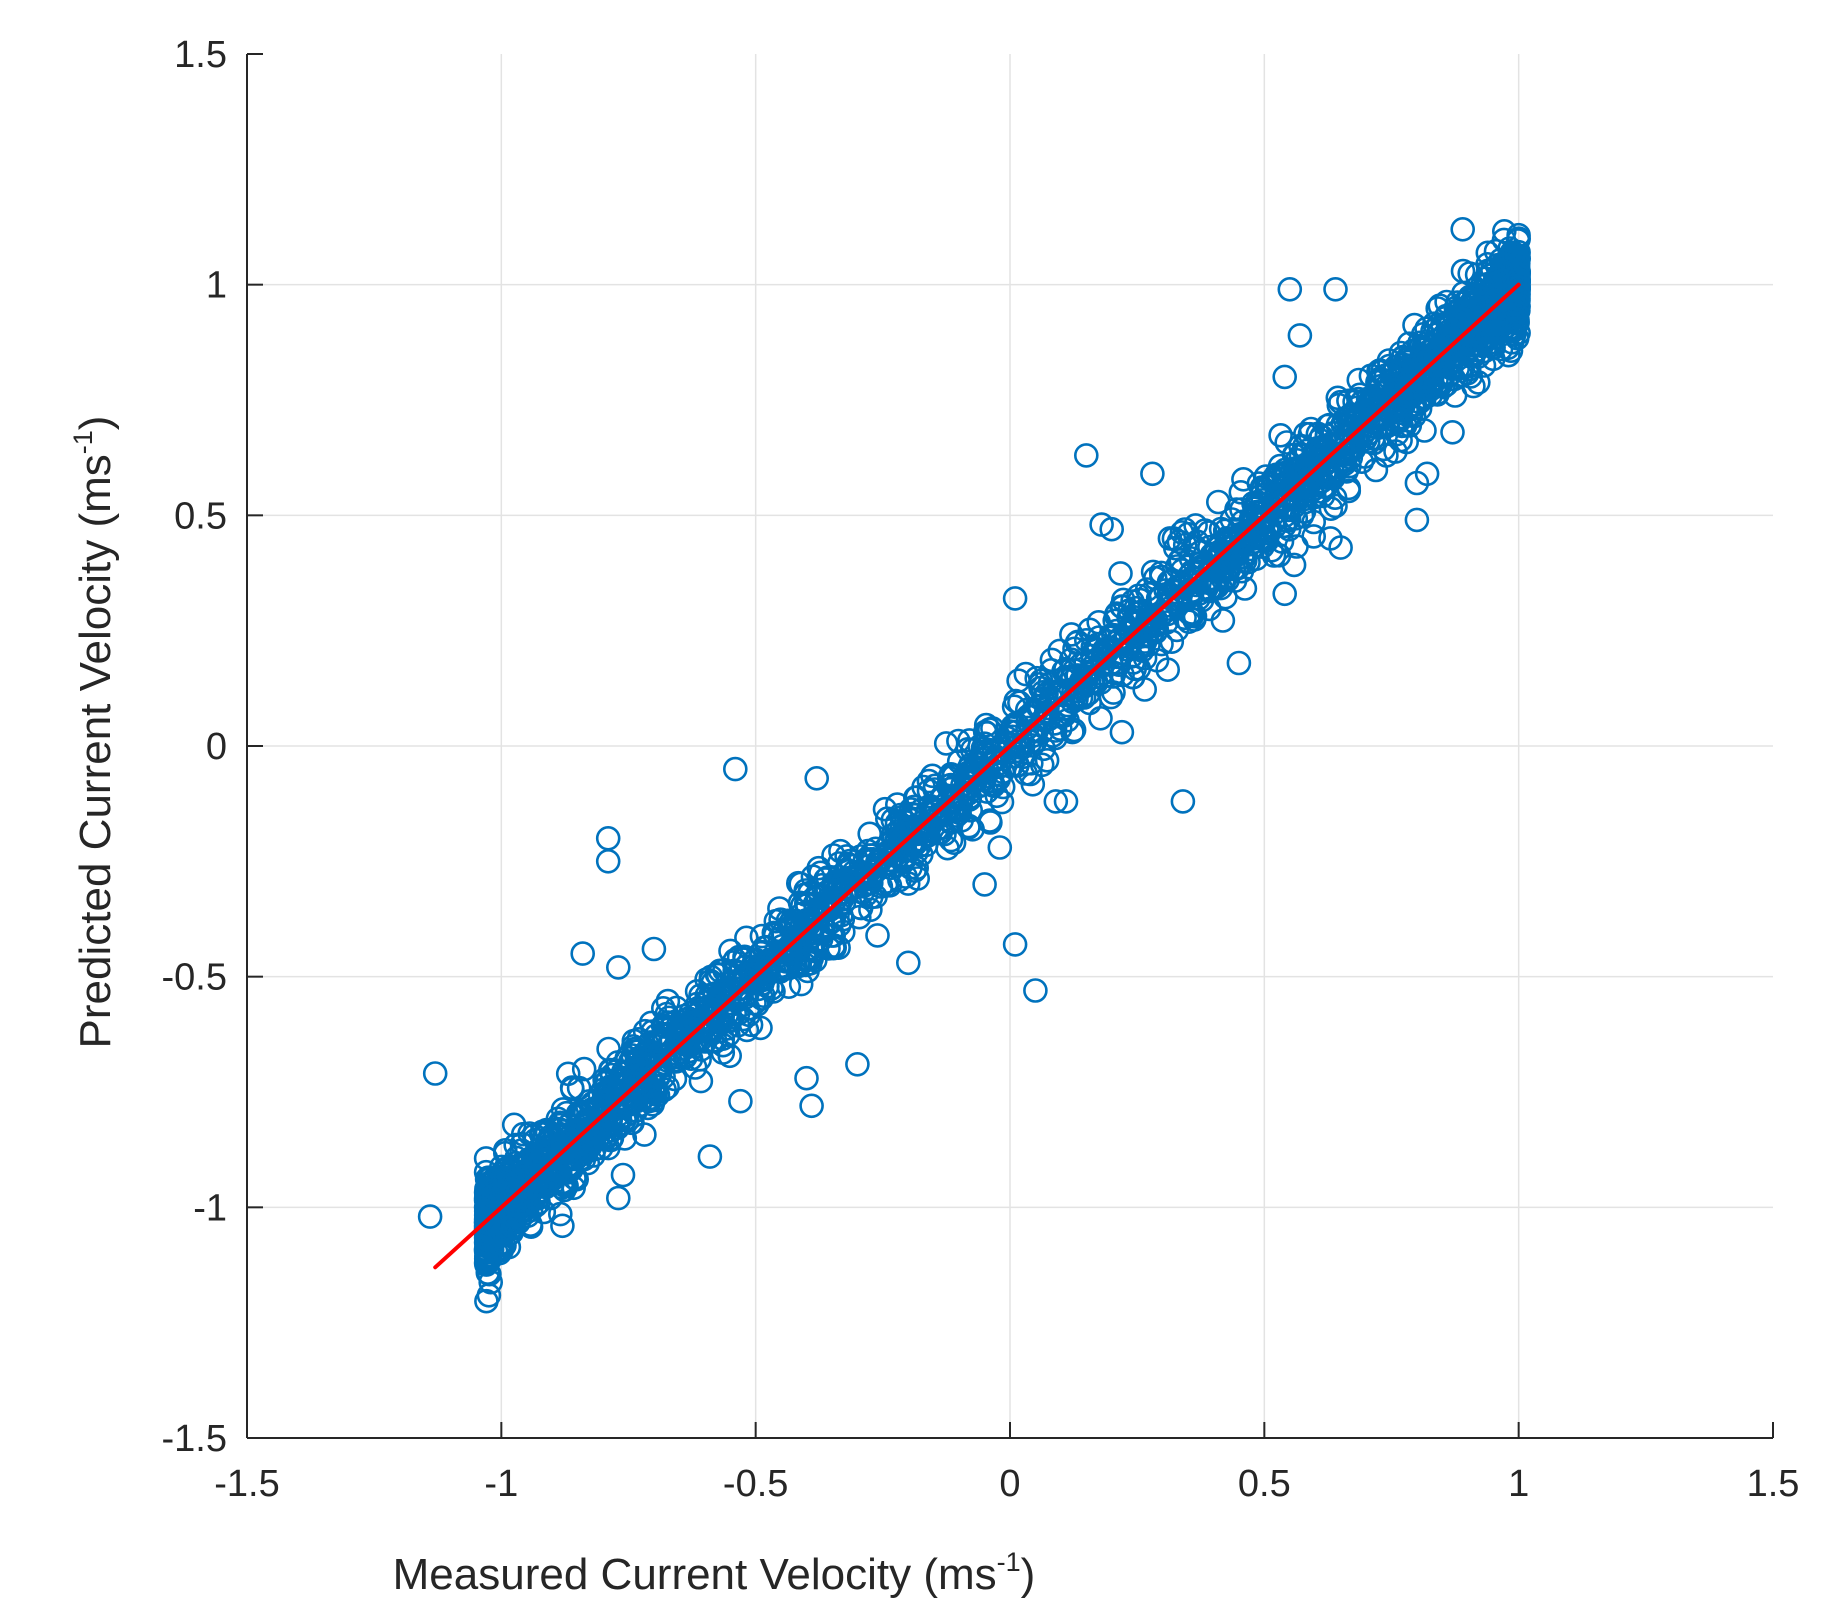  Describe the element at coordinates (200, 516) in the screenshot. I see `y-tick-label: 0.5` at that location.